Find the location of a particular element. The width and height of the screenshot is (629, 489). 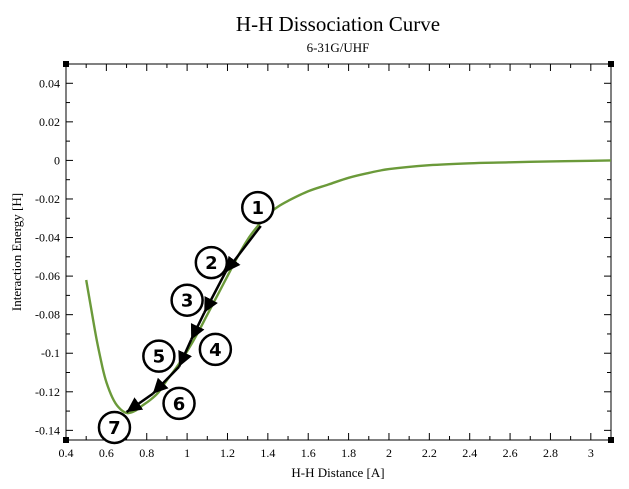

x-tick-label: 2 is located at coordinates (389, 453).